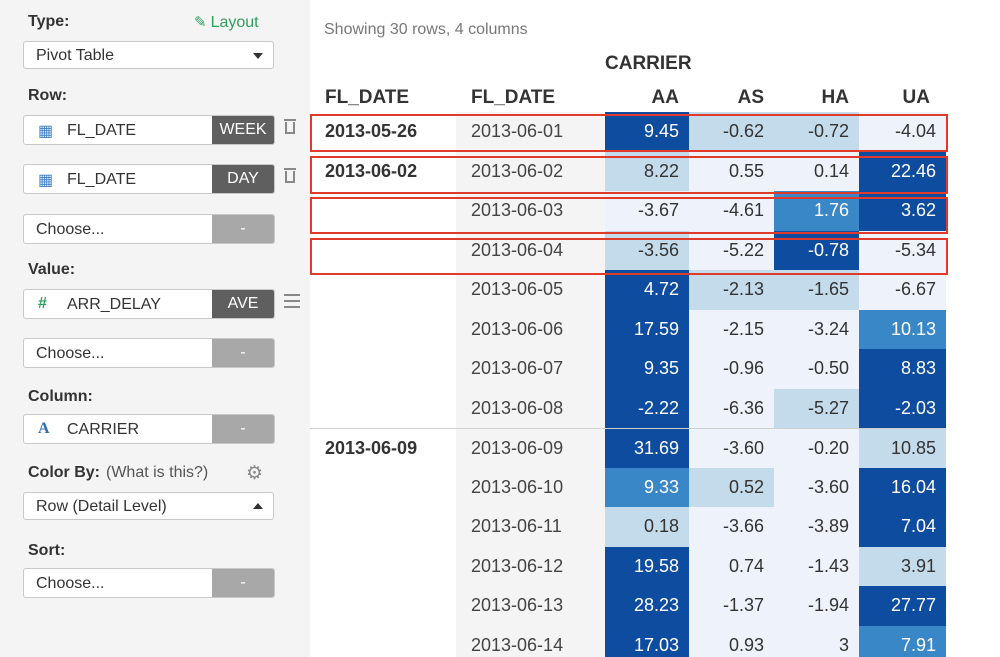  I want to click on table-row: 2013-06-09 2013-06-09 31.69 -3.60 -0.20 10.85, so click(628, 447).